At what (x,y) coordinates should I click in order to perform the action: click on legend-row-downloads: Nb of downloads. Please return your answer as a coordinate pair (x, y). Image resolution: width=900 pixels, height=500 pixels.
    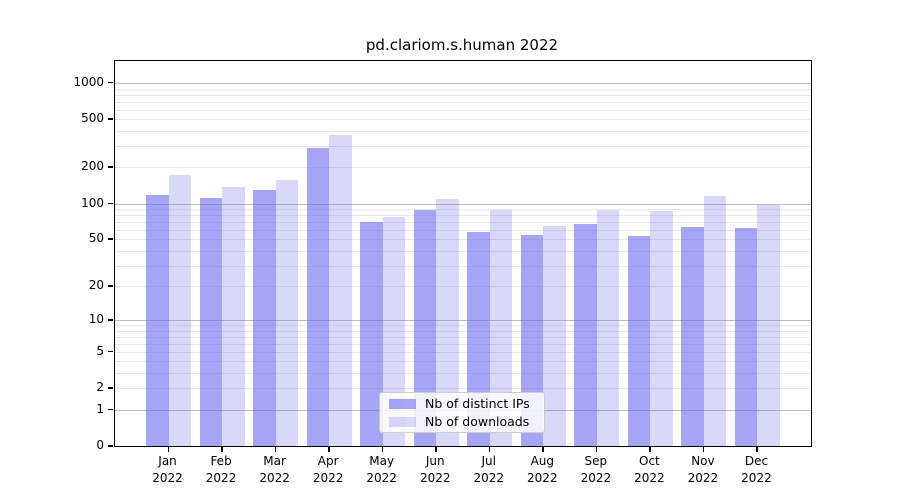
    Looking at the image, I should click on (462, 421).